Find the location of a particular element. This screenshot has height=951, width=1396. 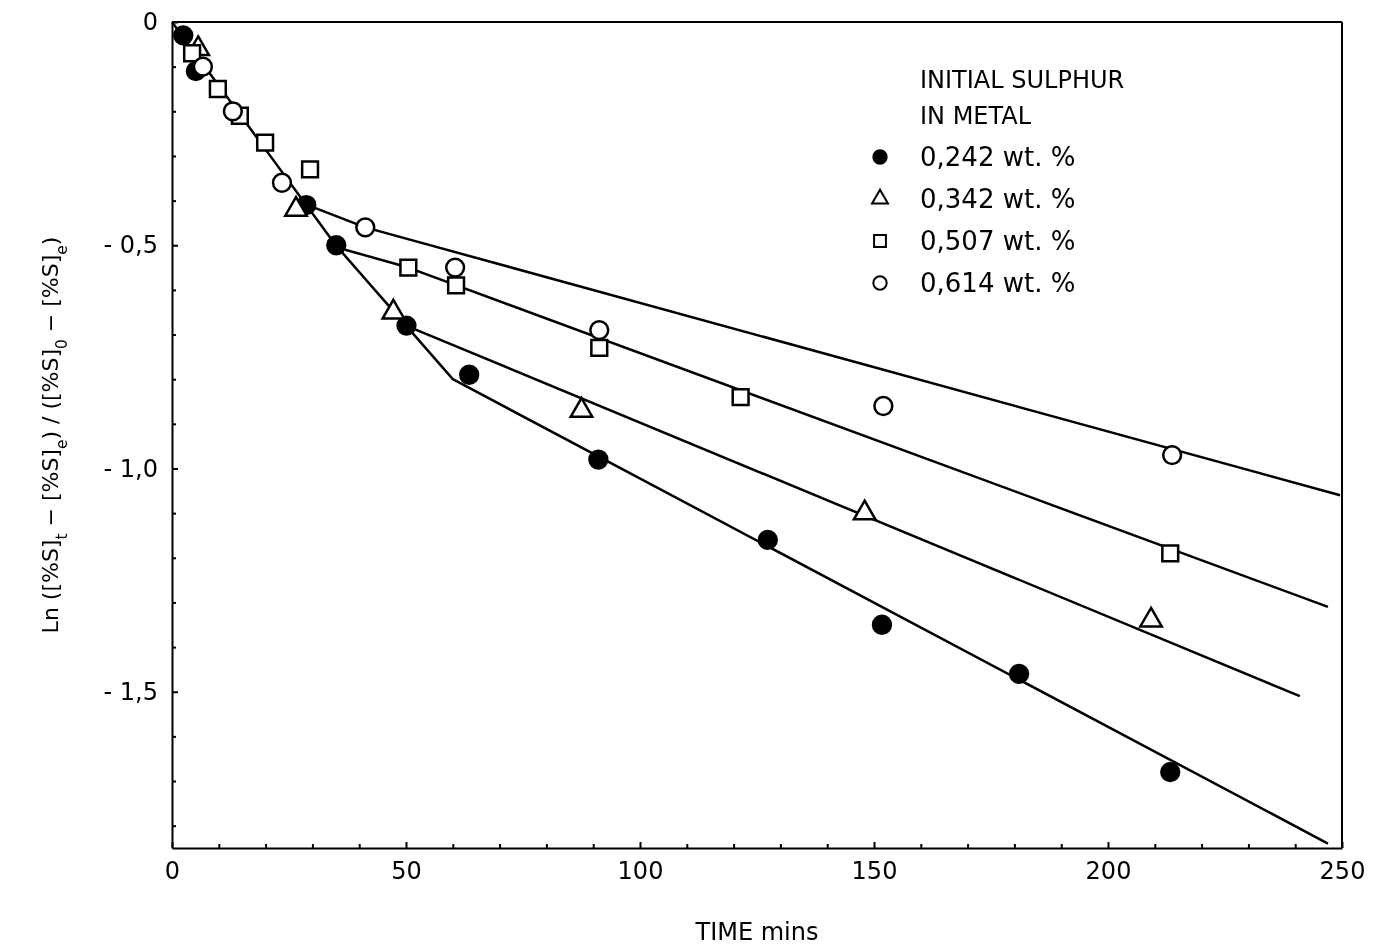

x-axis-title: TIME mins is located at coordinates (756, 932).